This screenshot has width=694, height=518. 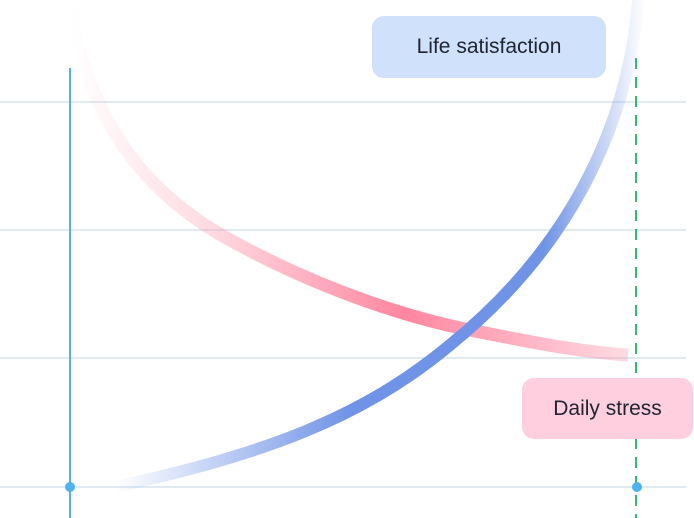 What do you see at coordinates (70, 487) in the screenshot?
I see `left-marker-dot` at bounding box center [70, 487].